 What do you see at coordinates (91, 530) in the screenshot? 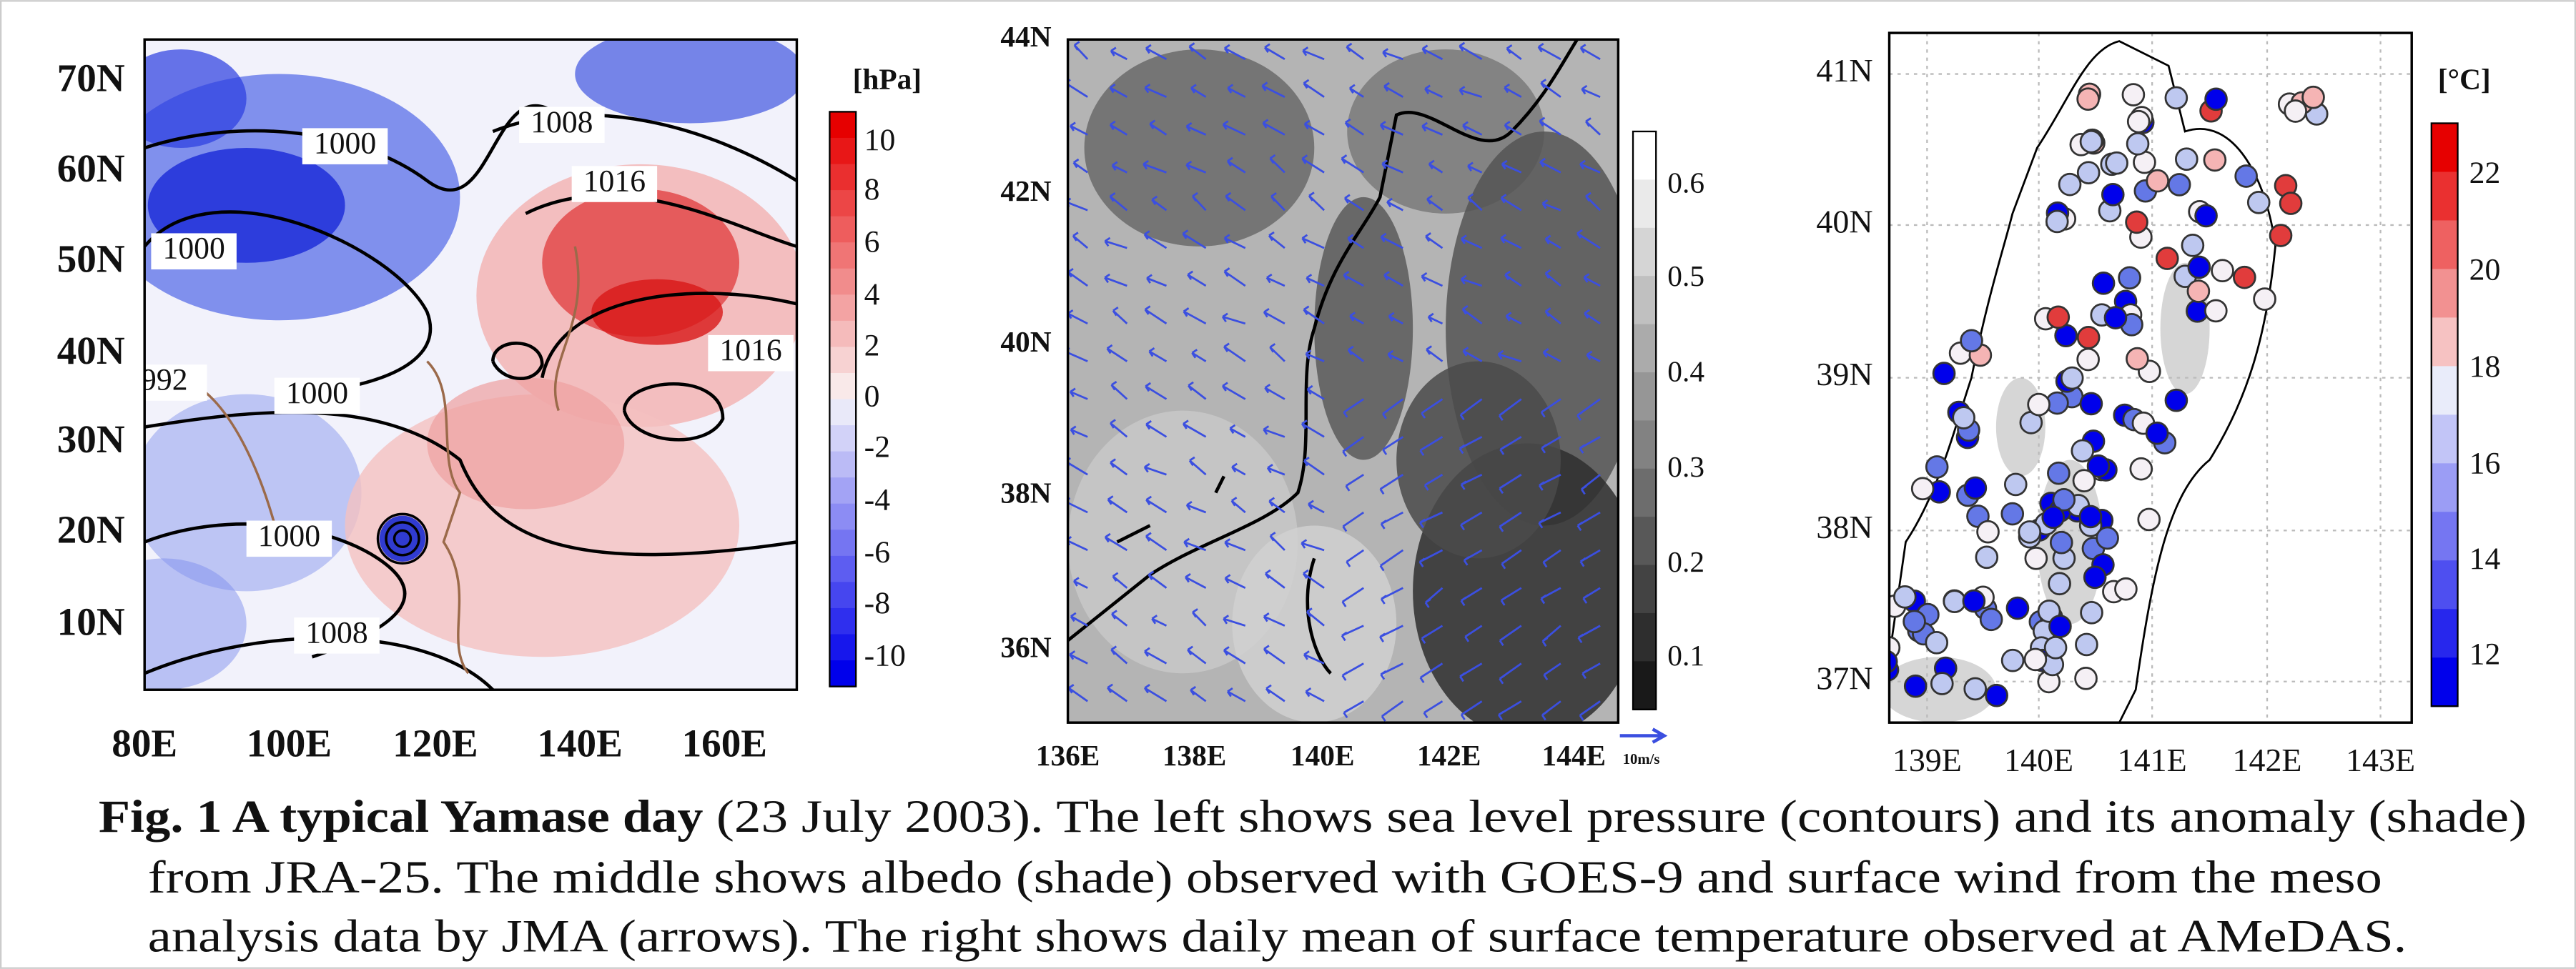
I see `y-tick-label: 20N` at bounding box center [91, 530].